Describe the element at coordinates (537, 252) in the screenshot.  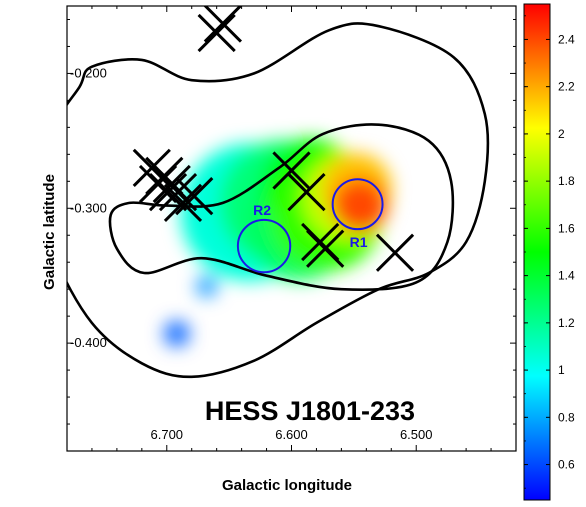
I see `colorbar-fill` at that location.